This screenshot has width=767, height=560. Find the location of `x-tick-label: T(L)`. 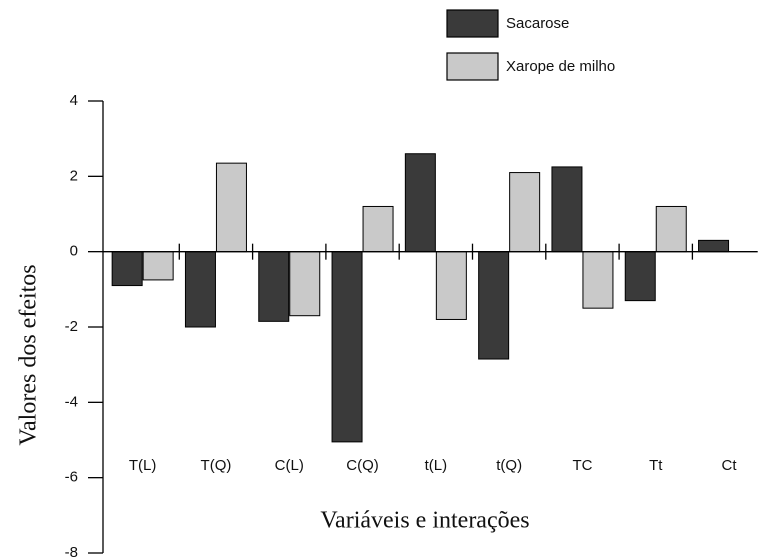

x-tick-label: T(L) is located at coordinates (143, 465).